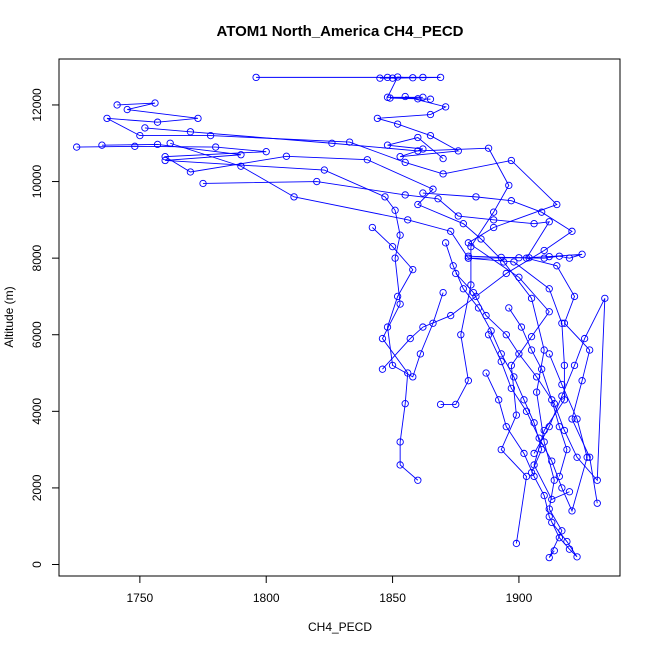 The height and width of the screenshot is (650, 650). What do you see at coordinates (519, 598) in the screenshot?
I see `x-tick-label: 1900` at bounding box center [519, 598].